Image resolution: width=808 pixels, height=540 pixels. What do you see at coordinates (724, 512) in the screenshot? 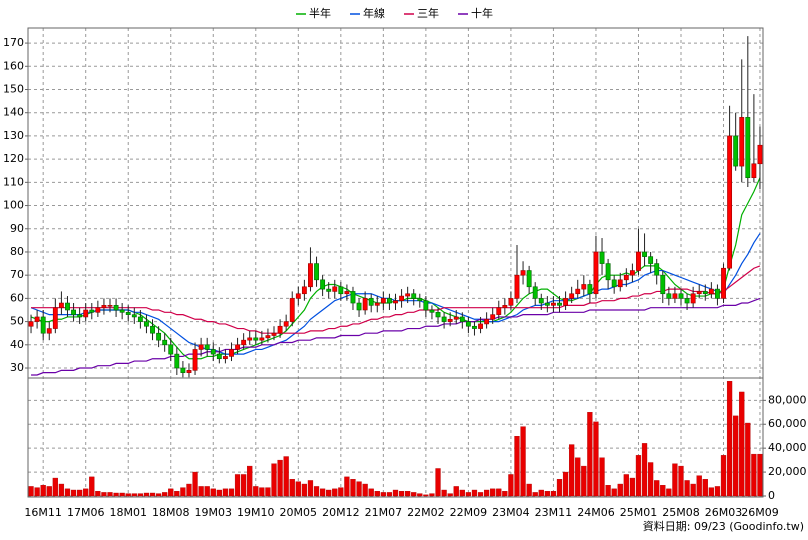
I see `x-tick-label: 26M03` at bounding box center [724, 512].